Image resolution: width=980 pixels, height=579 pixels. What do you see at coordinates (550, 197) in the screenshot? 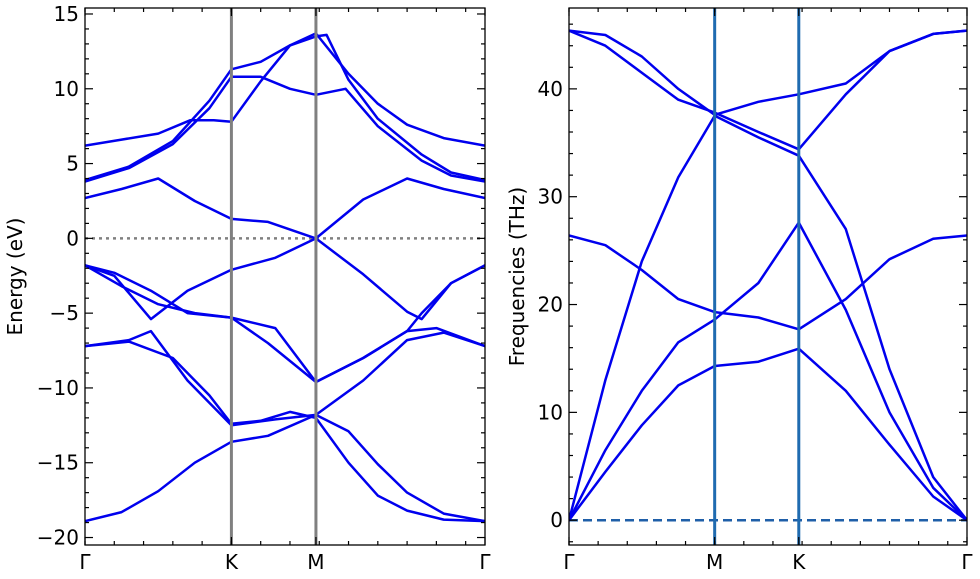
I see `y-tick-label: 30` at bounding box center [550, 197].